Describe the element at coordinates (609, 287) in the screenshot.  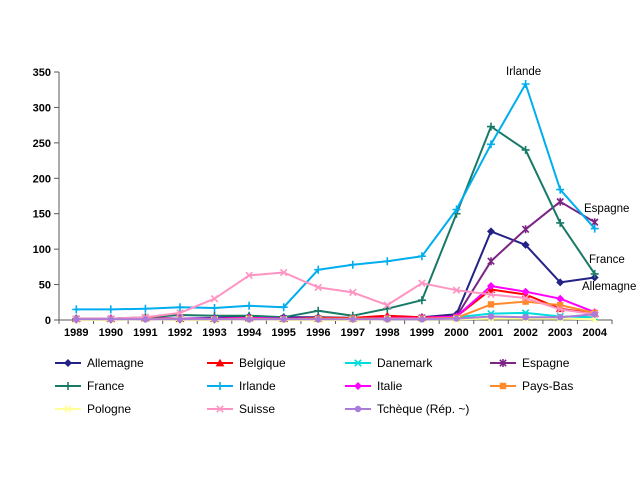
I see `series-label-allemagne: Allemagne` at that location.